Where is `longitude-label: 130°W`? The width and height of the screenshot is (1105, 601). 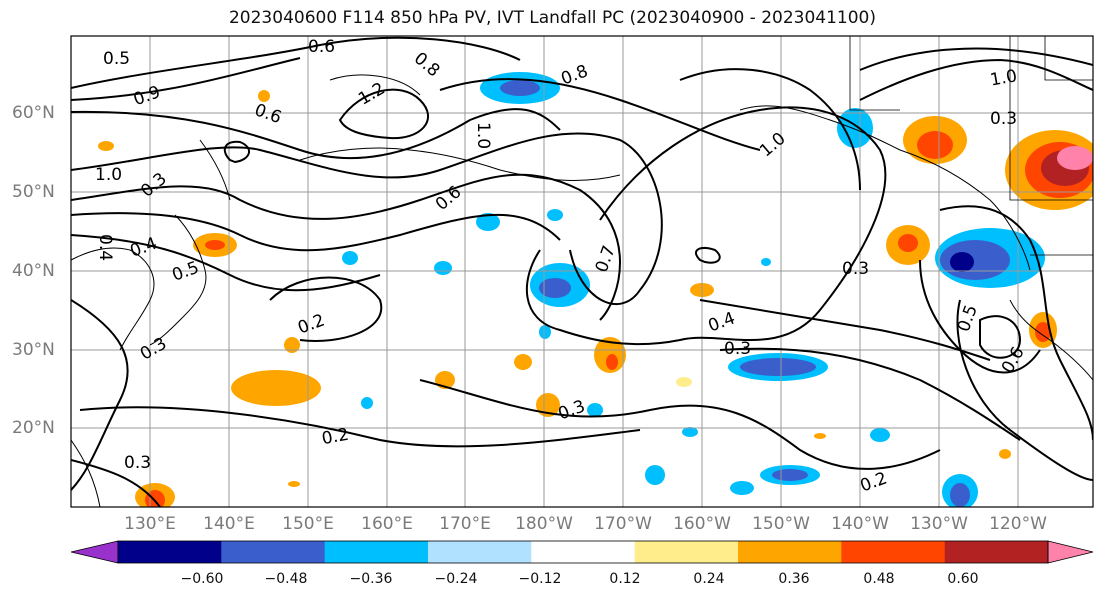 longitude-label: 130°W is located at coordinates (939, 524).